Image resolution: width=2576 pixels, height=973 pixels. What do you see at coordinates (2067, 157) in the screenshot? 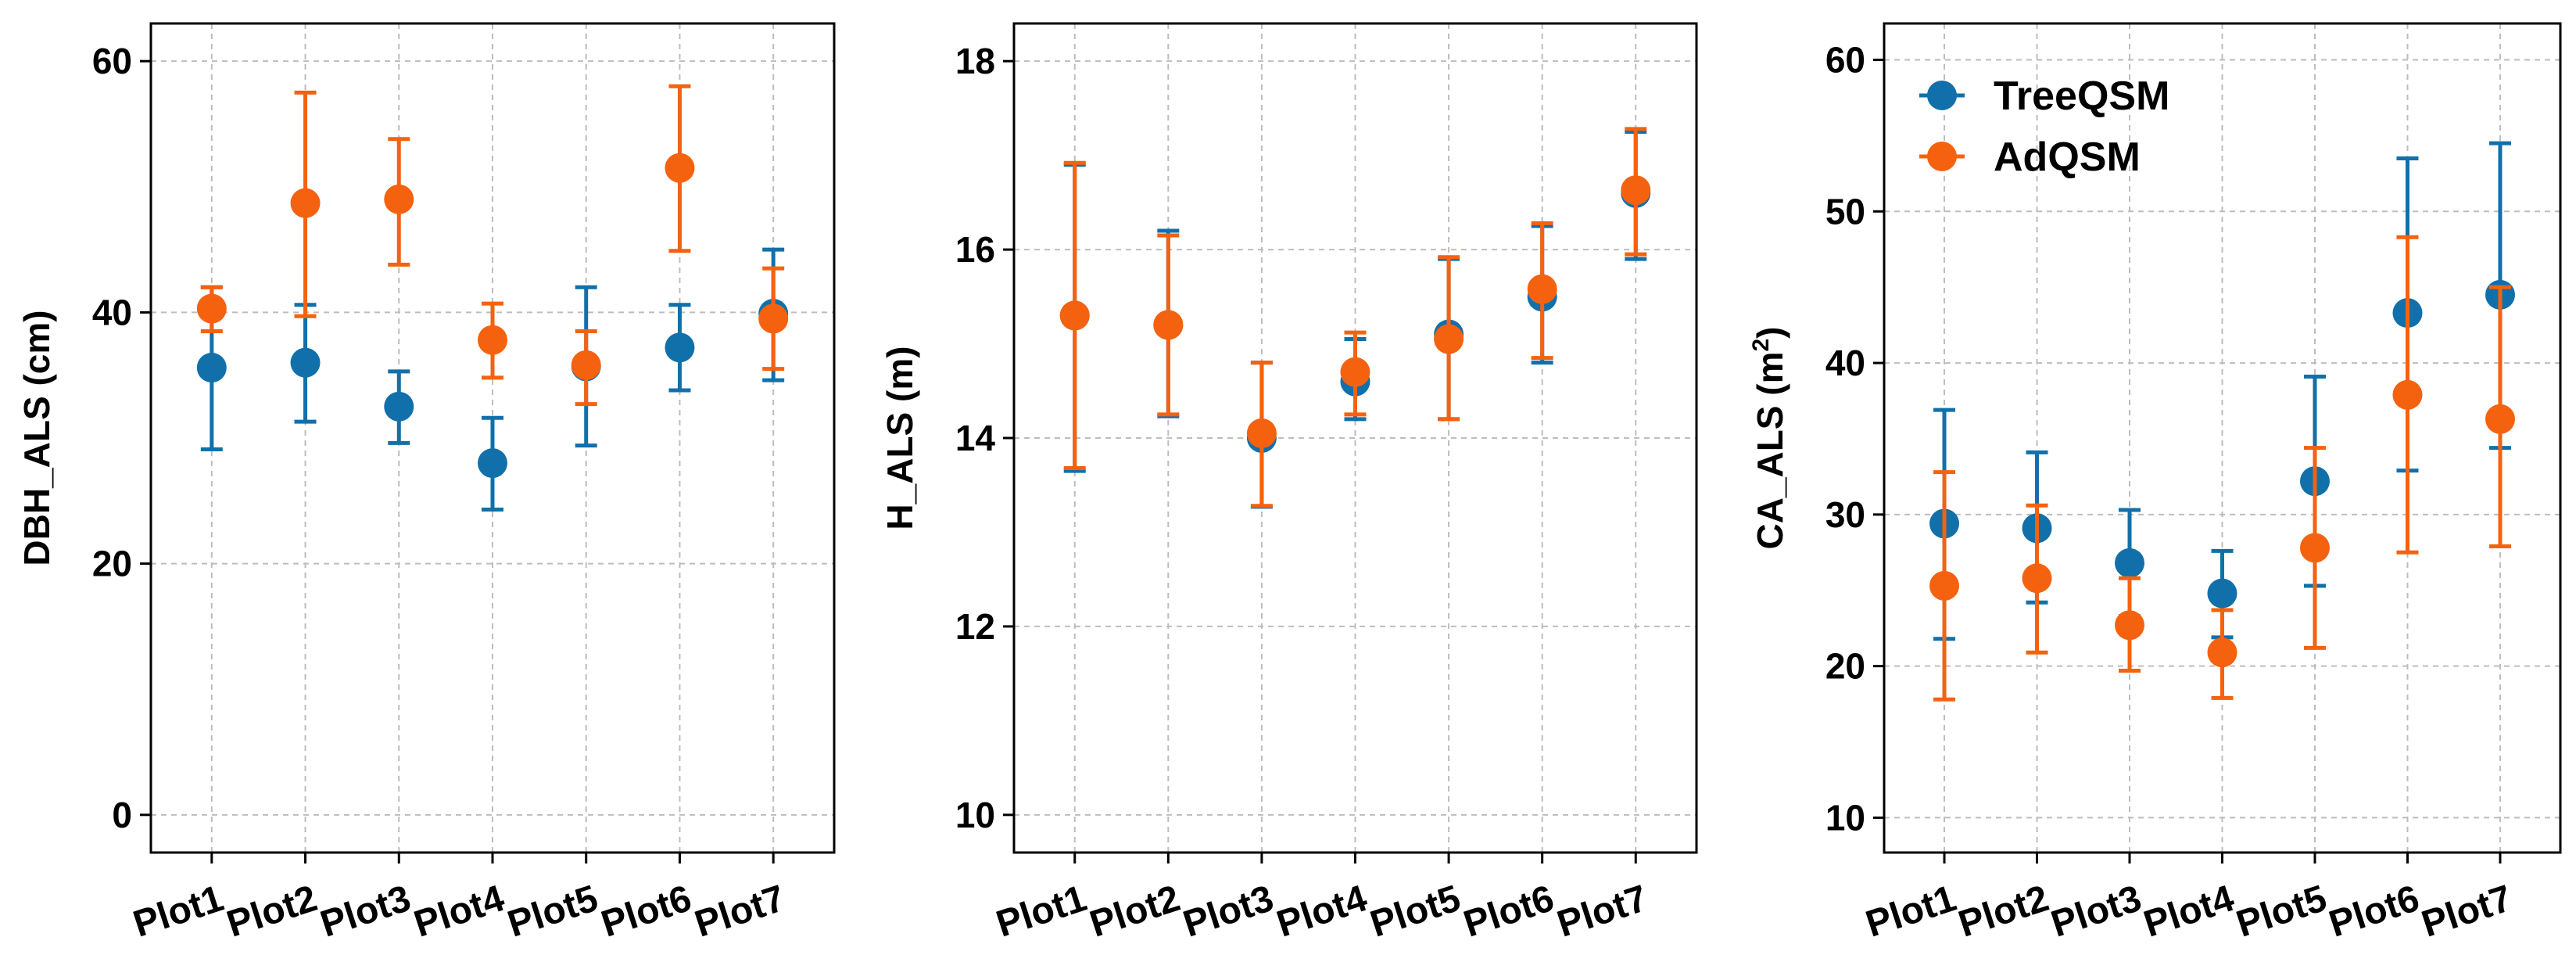
I see `legend-label: AdQSM` at bounding box center [2067, 157].